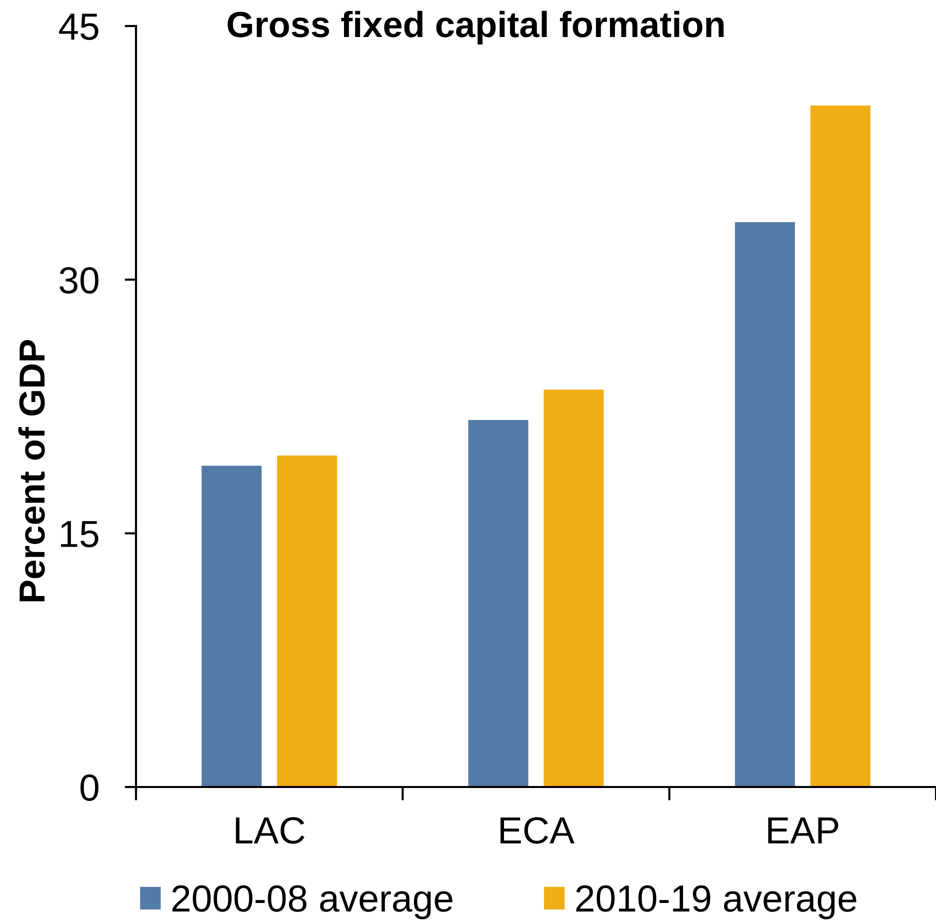  Describe the element at coordinates (31, 471) in the screenshot. I see `y-axis-title: Percent of GDP` at that location.